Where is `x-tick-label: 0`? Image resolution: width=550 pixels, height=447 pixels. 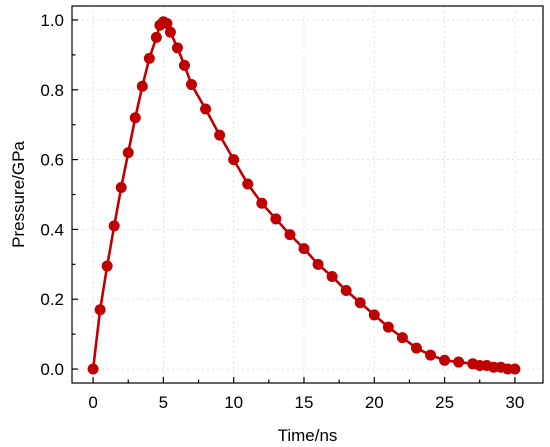 x-tick-label: 0 is located at coordinates (92, 402).